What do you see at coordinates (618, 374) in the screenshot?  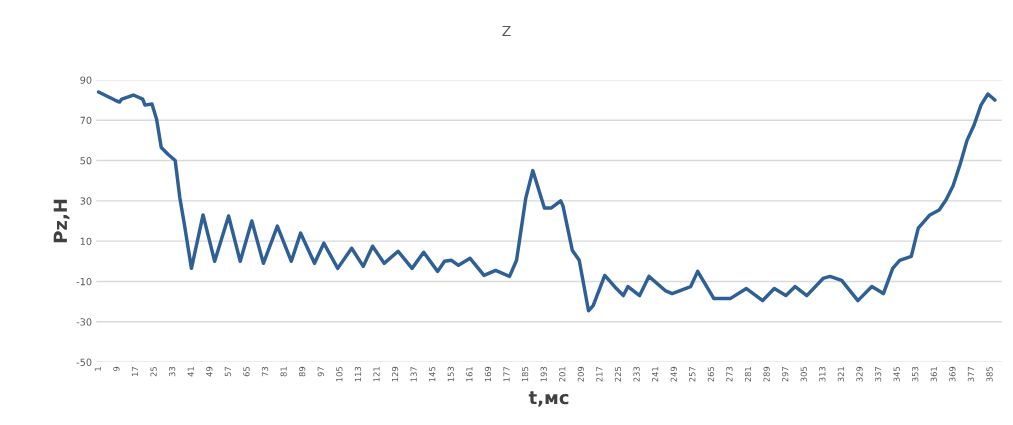 I see `x-tick-label: 225` at bounding box center [618, 374].